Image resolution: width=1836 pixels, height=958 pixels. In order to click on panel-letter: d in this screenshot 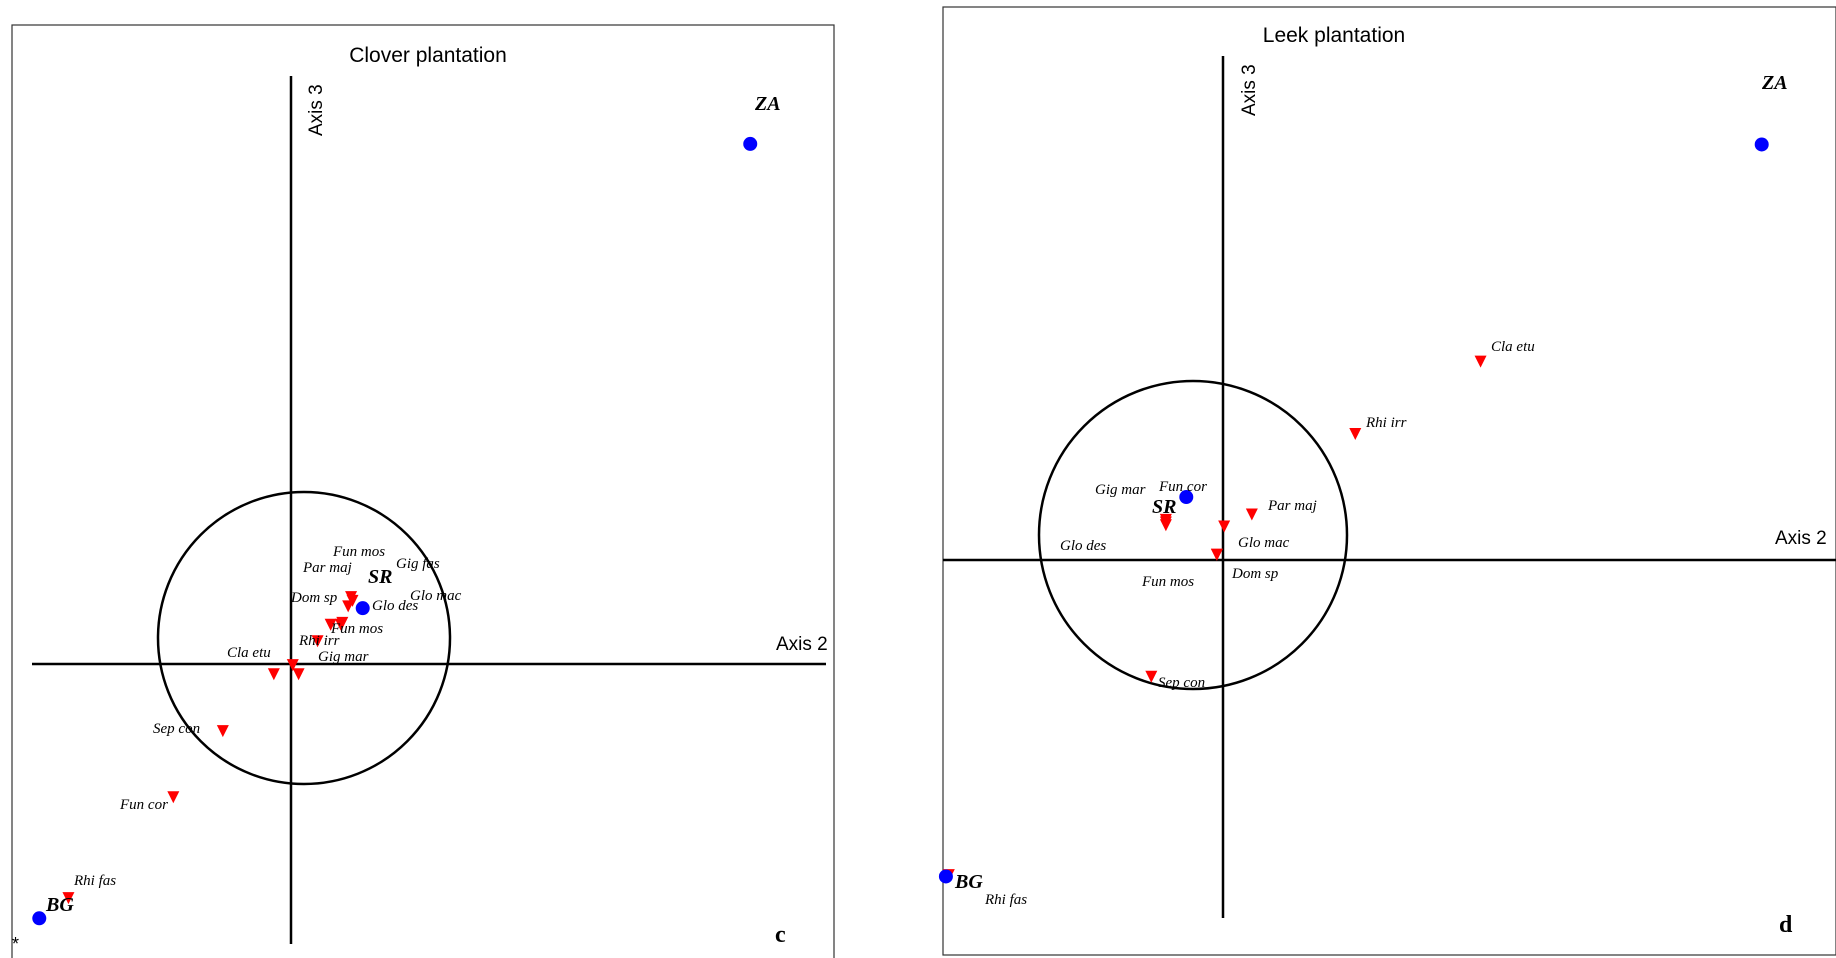, I will do `click(1786, 925)`.